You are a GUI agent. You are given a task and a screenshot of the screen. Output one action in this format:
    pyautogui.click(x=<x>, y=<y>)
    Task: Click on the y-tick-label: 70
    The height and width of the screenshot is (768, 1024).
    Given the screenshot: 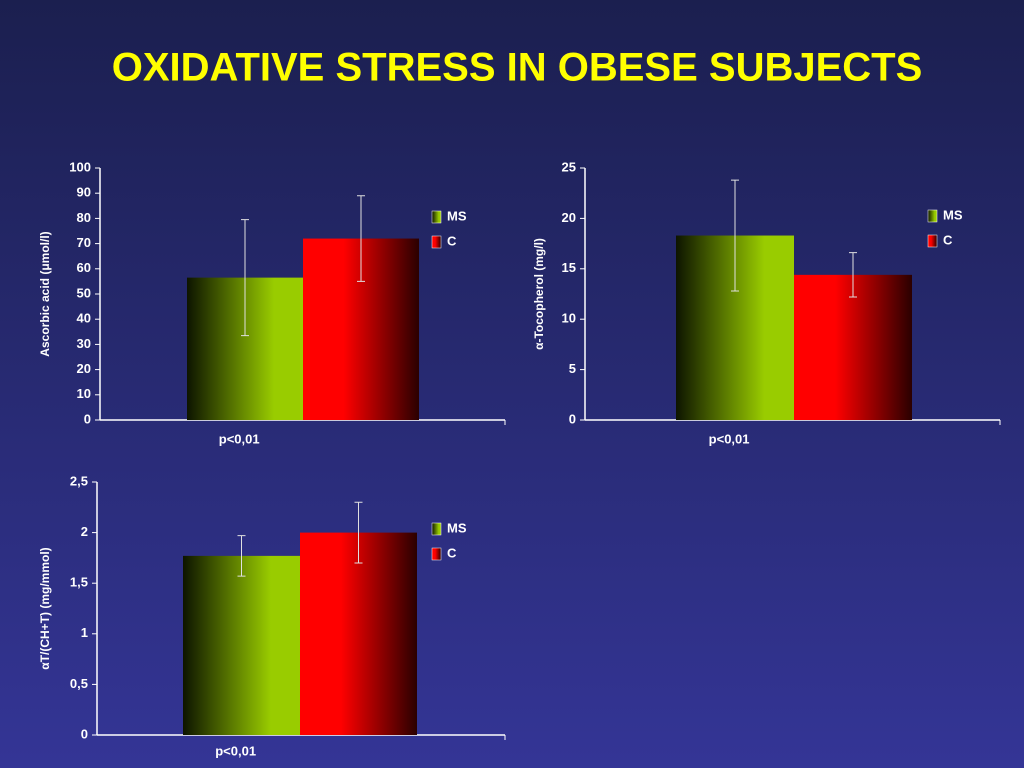 What is the action you would take?
    pyautogui.click(x=84, y=242)
    